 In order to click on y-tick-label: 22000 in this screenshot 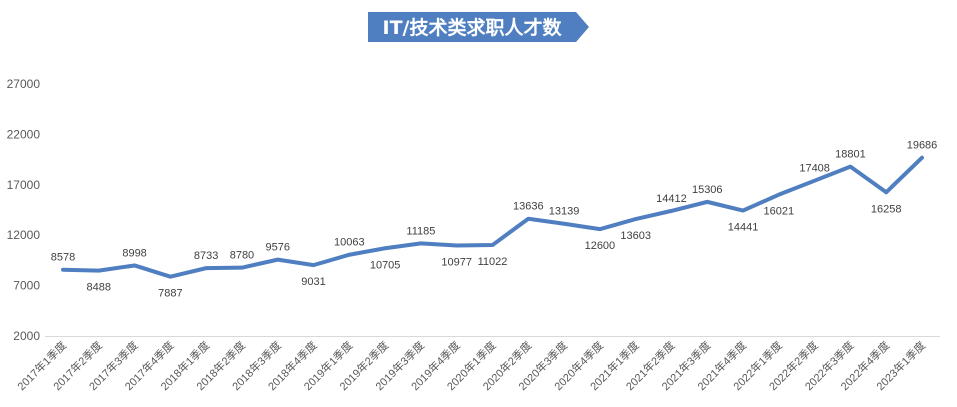, I will do `click(24, 134)`.